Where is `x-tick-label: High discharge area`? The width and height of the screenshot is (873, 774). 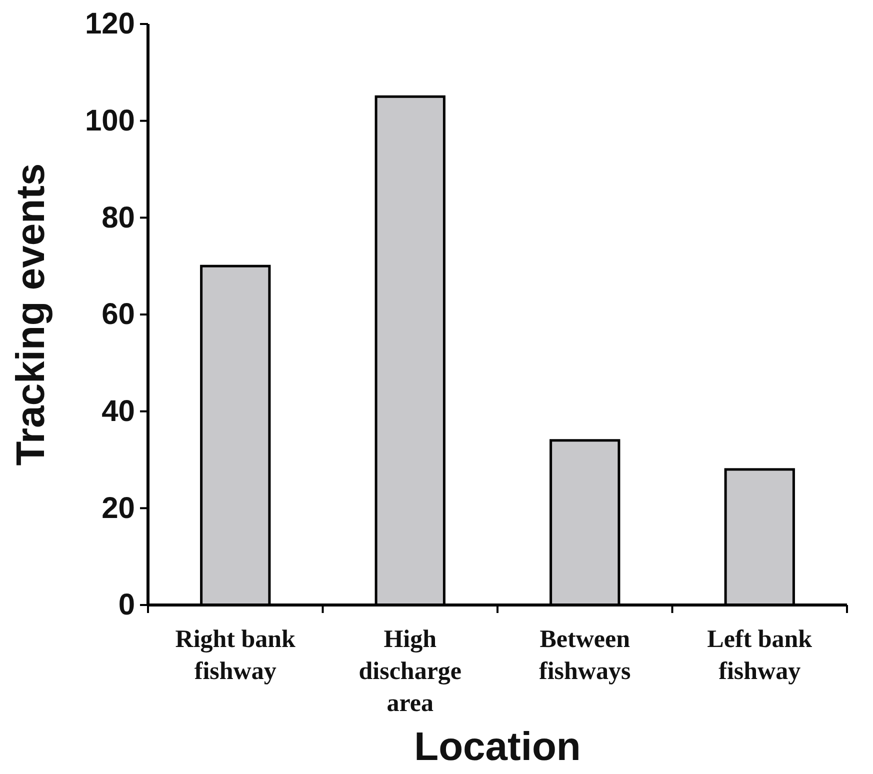
x-tick-label: High discharge area is located at coordinates (410, 671).